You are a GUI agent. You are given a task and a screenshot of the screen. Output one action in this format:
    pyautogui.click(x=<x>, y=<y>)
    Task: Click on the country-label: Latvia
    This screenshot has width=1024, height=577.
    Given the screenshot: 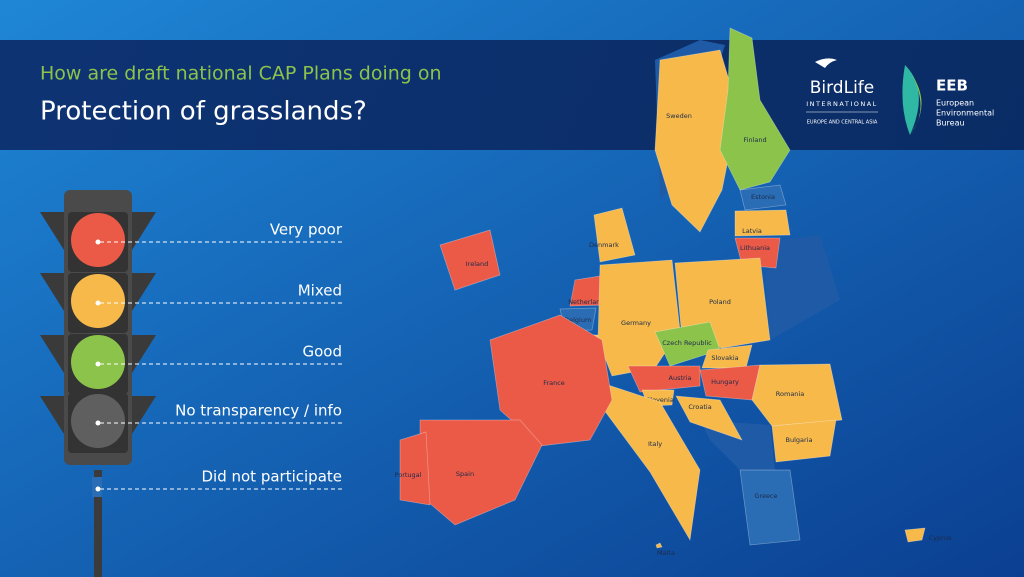 What is the action you would take?
    pyautogui.click(x=752, y=231)
    